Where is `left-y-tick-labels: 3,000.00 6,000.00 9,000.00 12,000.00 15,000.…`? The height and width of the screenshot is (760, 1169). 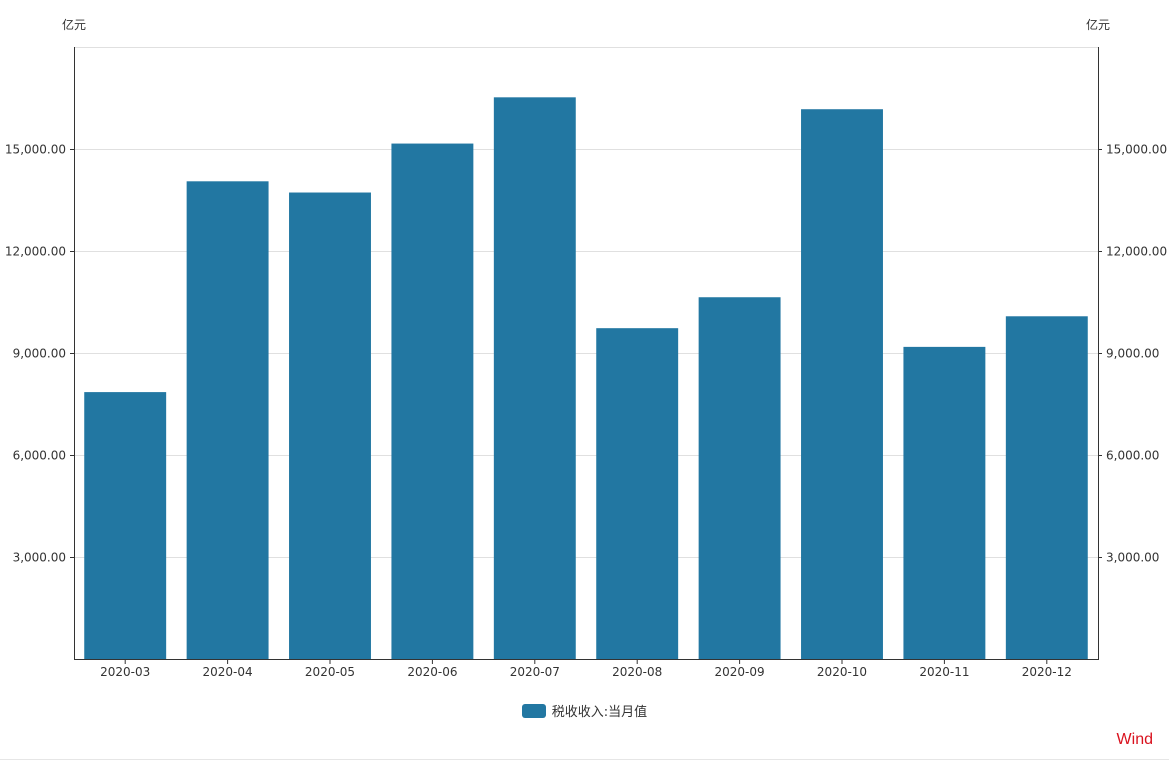
left-y-tick-labels: 3,000.00 6,000.00 9,000.00 12,000.00 15,000.… is located at coordinates (35, 354).